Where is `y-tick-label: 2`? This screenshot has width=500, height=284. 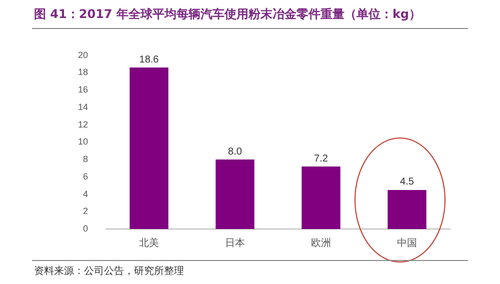
y-tick-label: 2 is located at coordinates (85, 211).